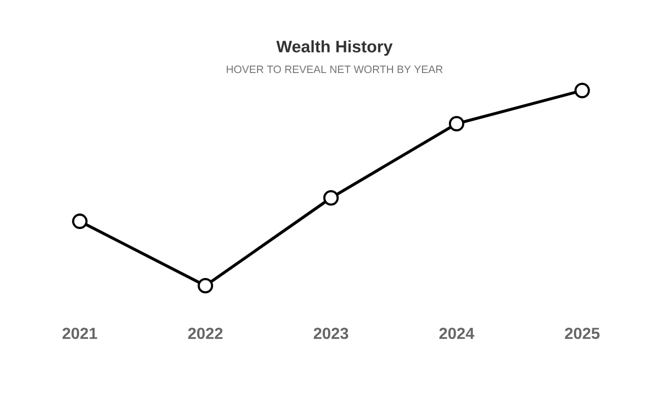  I want to click on x-tick-label: 2025, so click(582, 334).